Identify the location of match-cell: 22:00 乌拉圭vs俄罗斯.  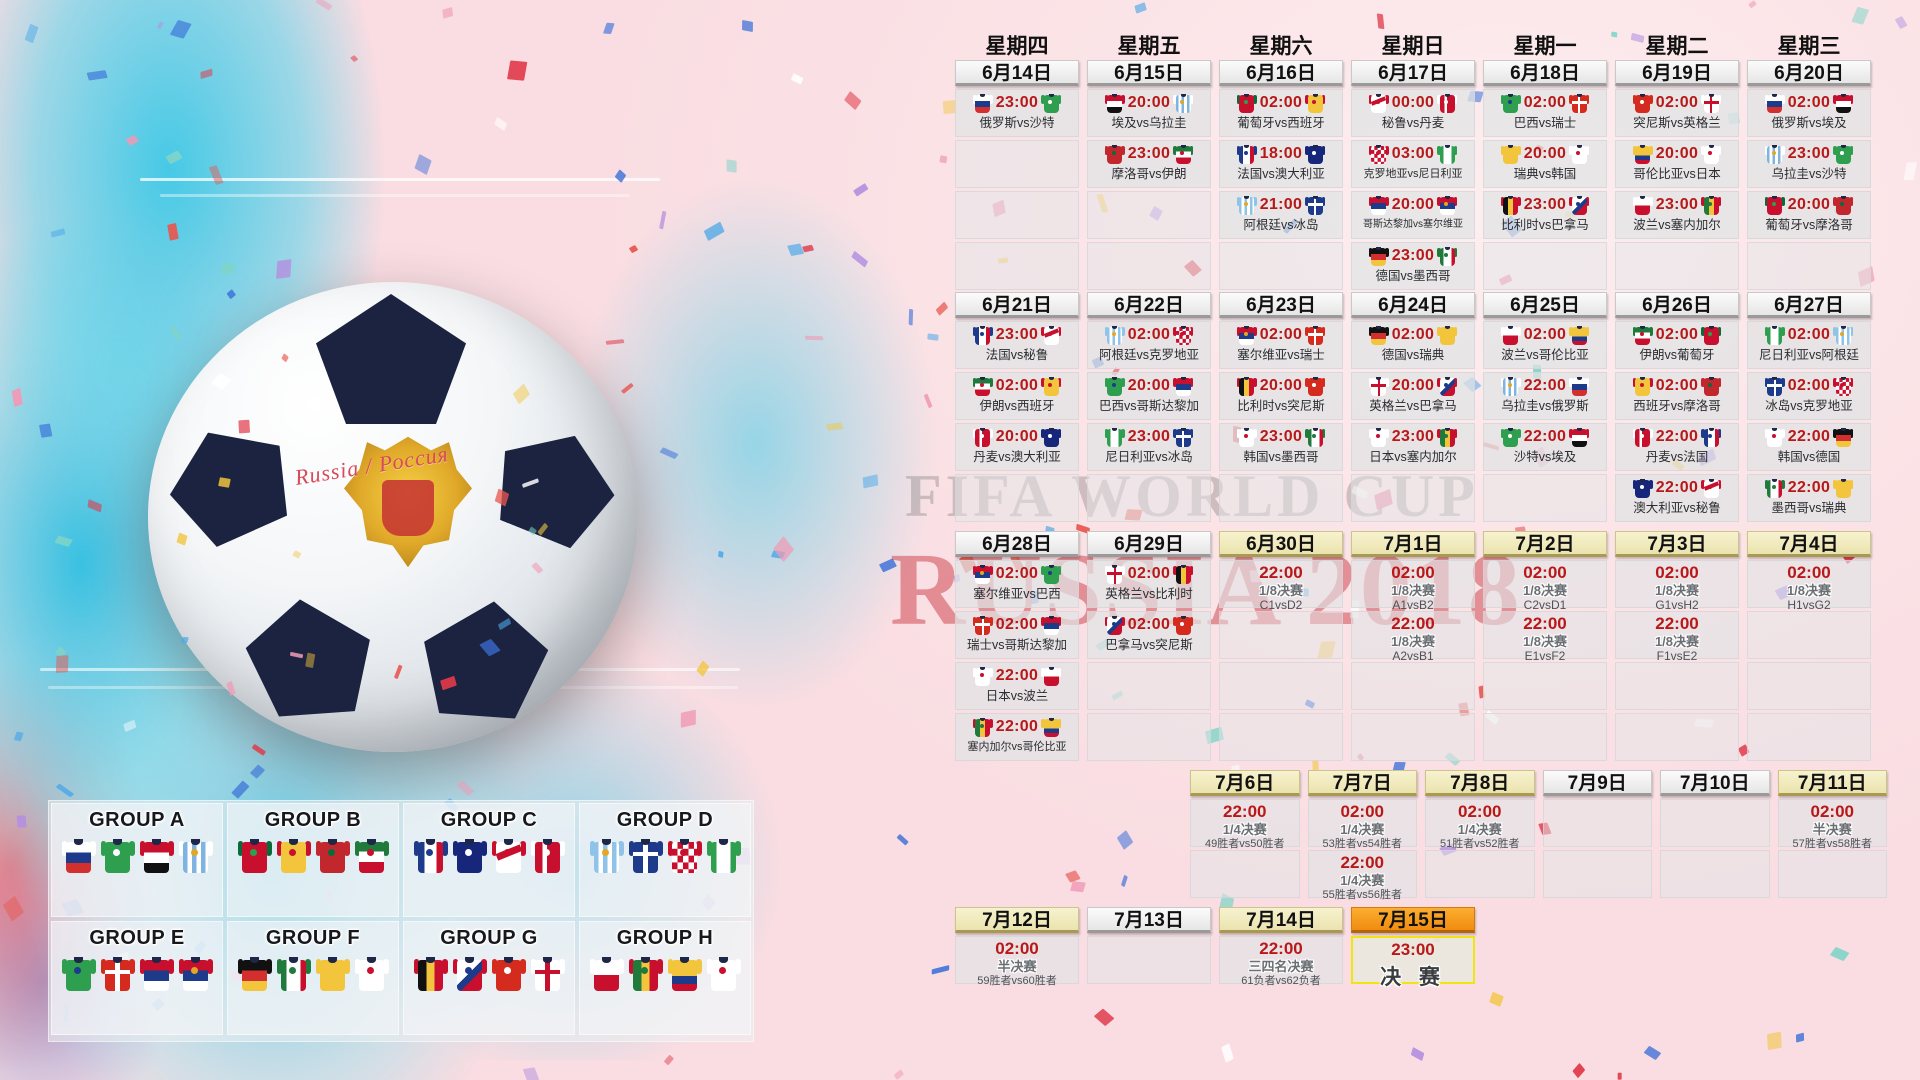
(1545, 396).